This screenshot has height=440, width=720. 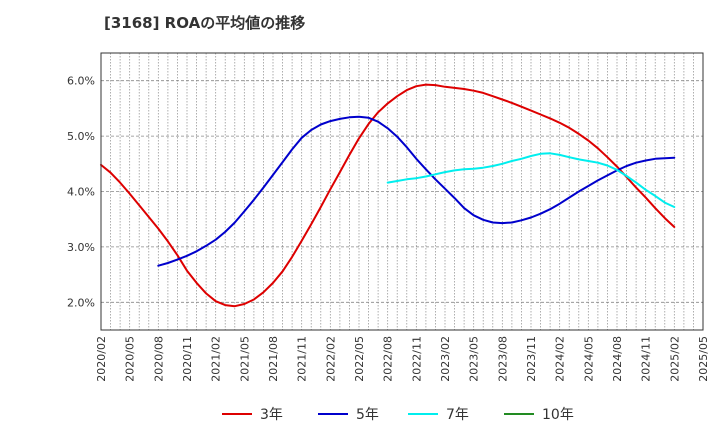 I want to click on legend-label: 3年, so click(x=271, y=415).